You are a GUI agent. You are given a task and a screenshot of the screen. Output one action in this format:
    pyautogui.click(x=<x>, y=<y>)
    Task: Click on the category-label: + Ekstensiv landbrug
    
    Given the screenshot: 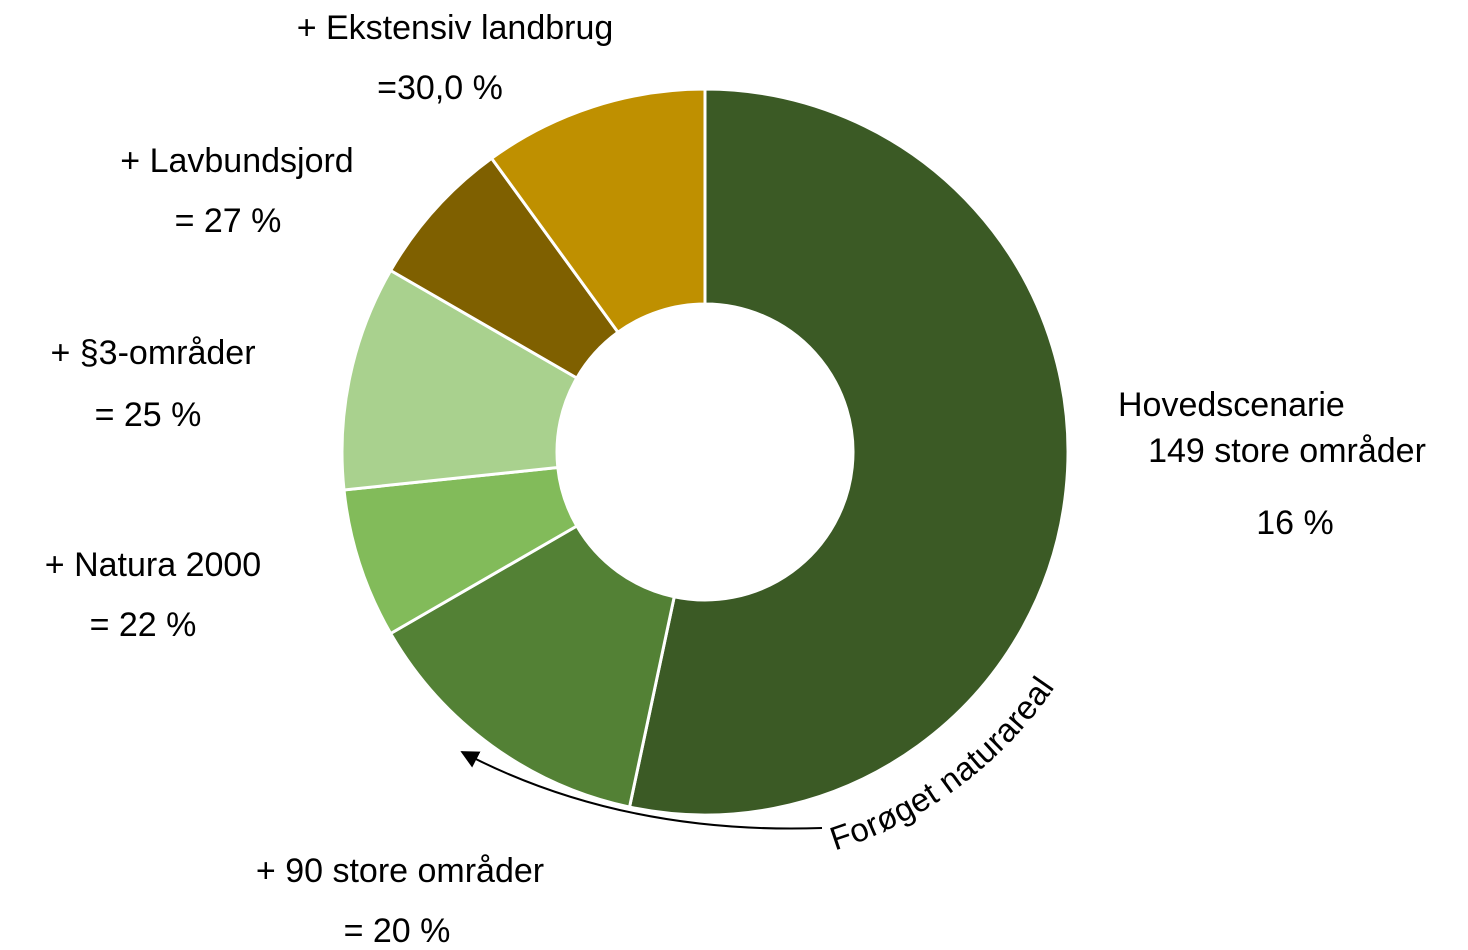 What is the action you would take?
    pyautogui.click(x=455, y=28)
    